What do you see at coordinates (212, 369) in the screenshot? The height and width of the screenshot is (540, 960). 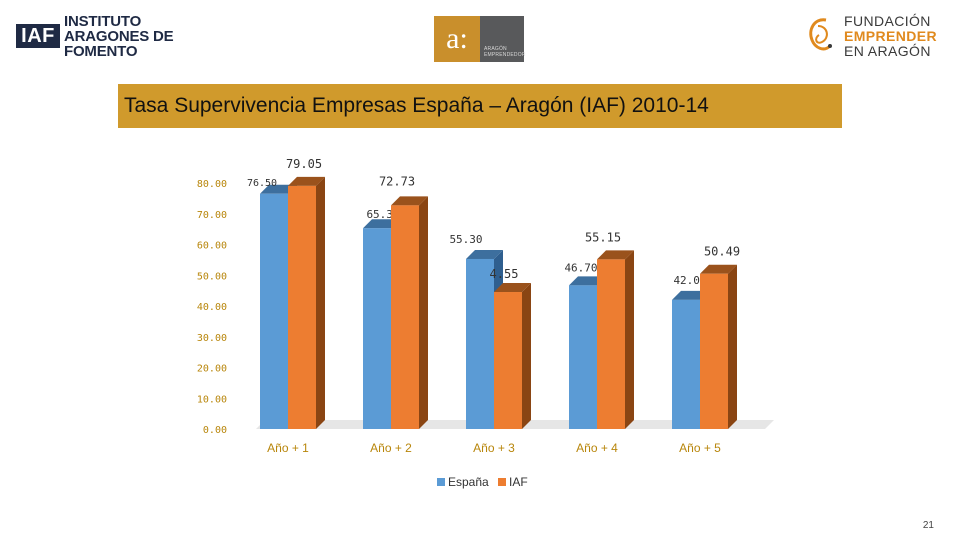 I see `y-tick-label: 20.00` at bounding box center [212, 369].